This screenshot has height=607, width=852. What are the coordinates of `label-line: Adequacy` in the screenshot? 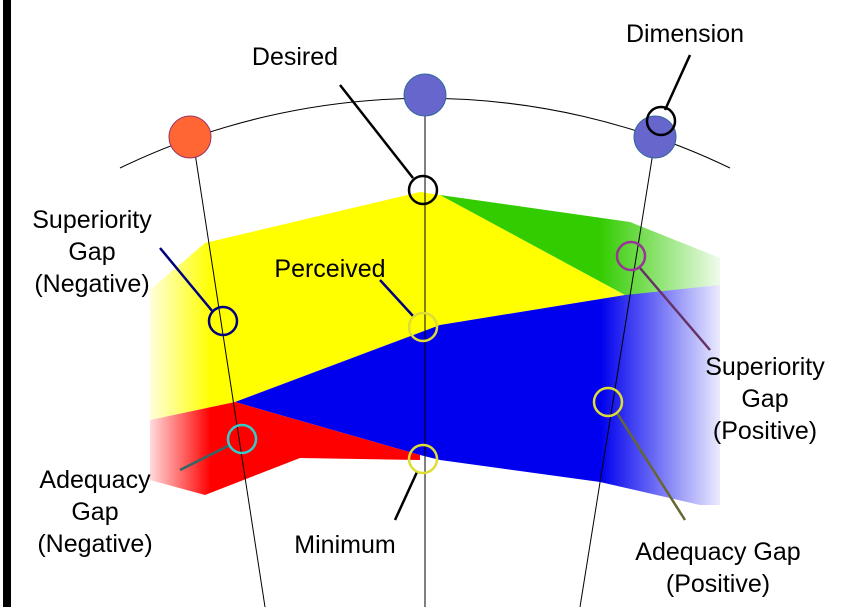 It's located at (95, 480).